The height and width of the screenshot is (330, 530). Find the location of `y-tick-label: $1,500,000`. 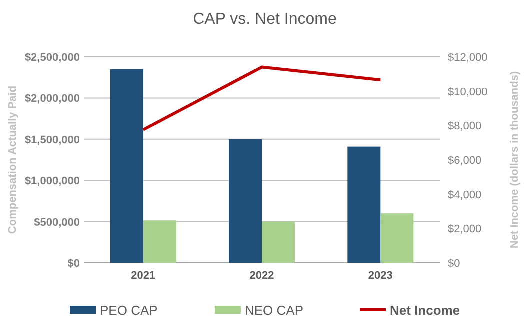

y-tick-label: $1,500,000 is located at coordinates (52, 140).